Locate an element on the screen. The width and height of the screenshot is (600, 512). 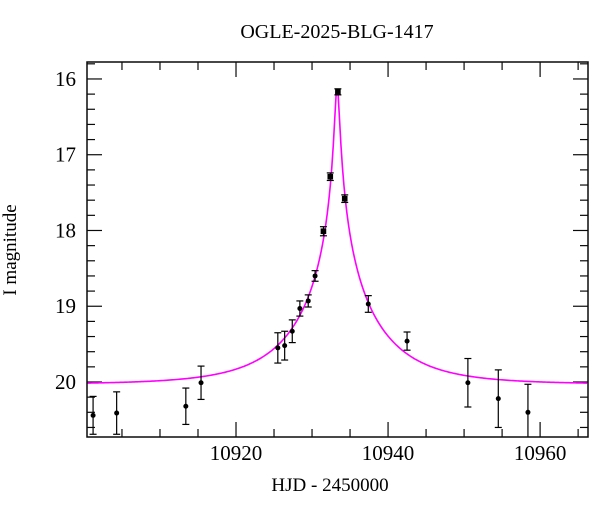
y-tick-label: 17 is located at coordinates (65, 155).